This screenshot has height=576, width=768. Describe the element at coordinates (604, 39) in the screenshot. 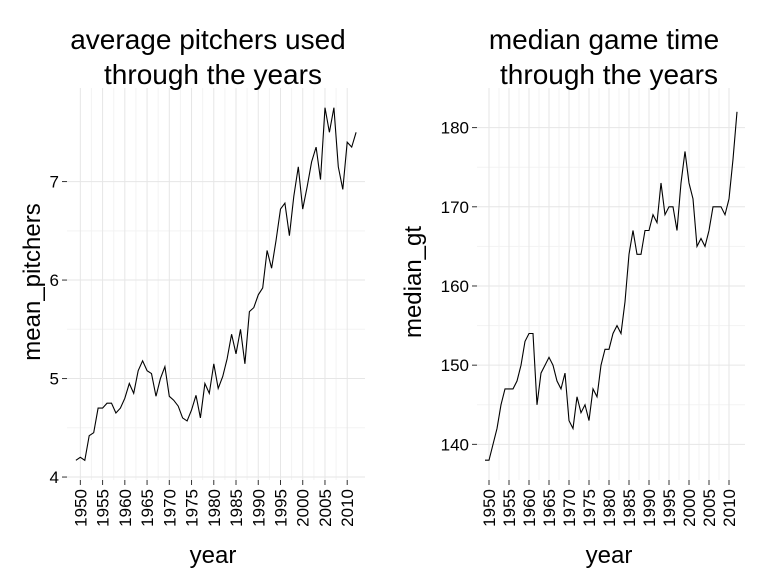

I see `chart-title-line-1: median game time` at that location.